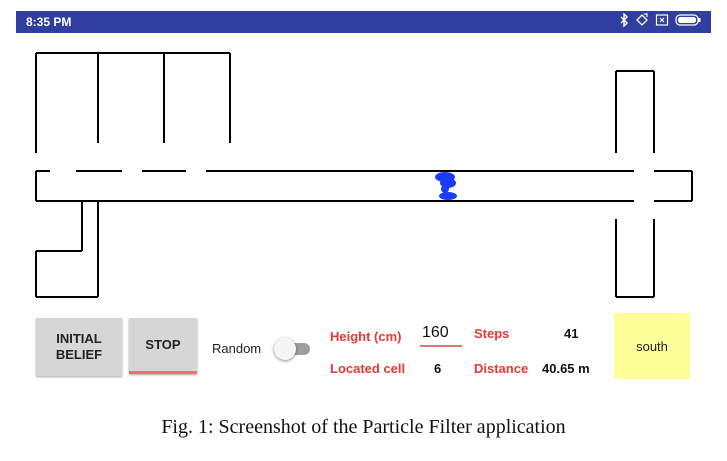 Image resolution: width=727 pixels, height=461 pixels. I want to click on status-icons, so click(660, 21).